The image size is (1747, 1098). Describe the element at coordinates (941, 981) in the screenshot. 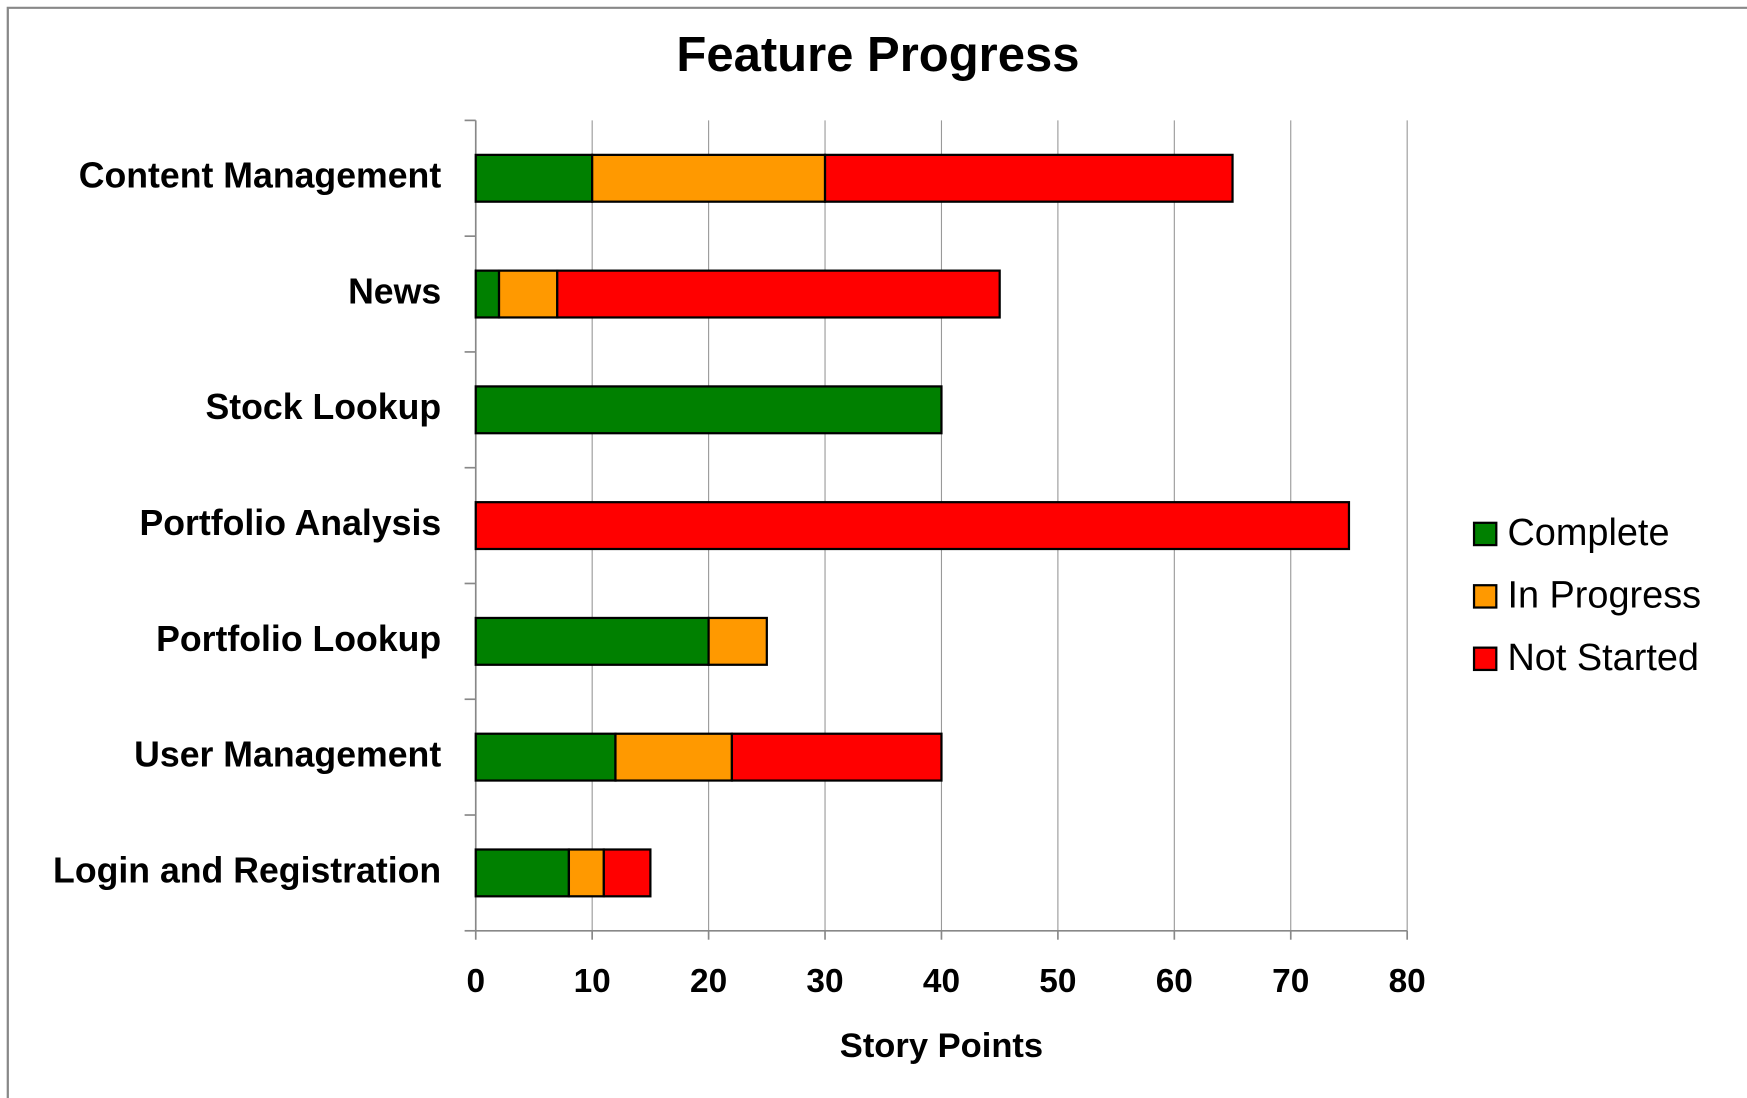

I see `x-tick-label: 40` at that location.